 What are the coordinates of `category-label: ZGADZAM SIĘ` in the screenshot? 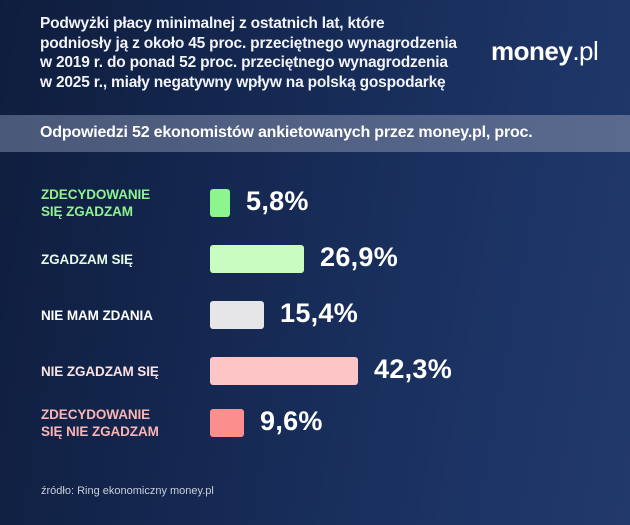 It's located at (87, 259).